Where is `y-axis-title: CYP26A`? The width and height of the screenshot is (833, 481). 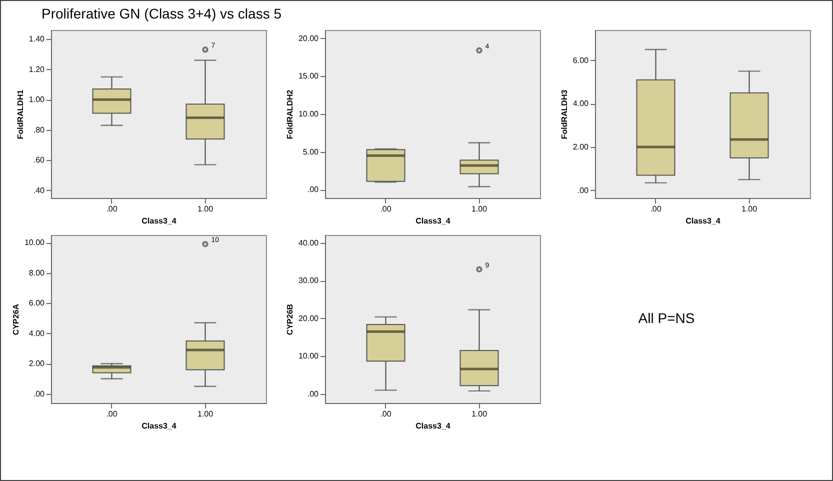
y-axis-title: CYP26A is located at coordinates (15, 320).